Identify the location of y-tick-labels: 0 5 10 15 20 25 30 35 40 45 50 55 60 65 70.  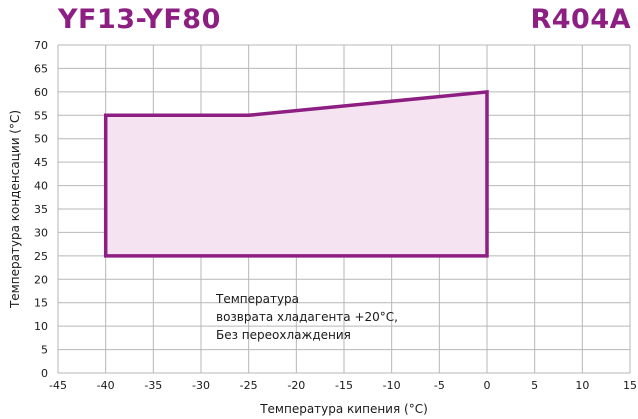
(41, 209).